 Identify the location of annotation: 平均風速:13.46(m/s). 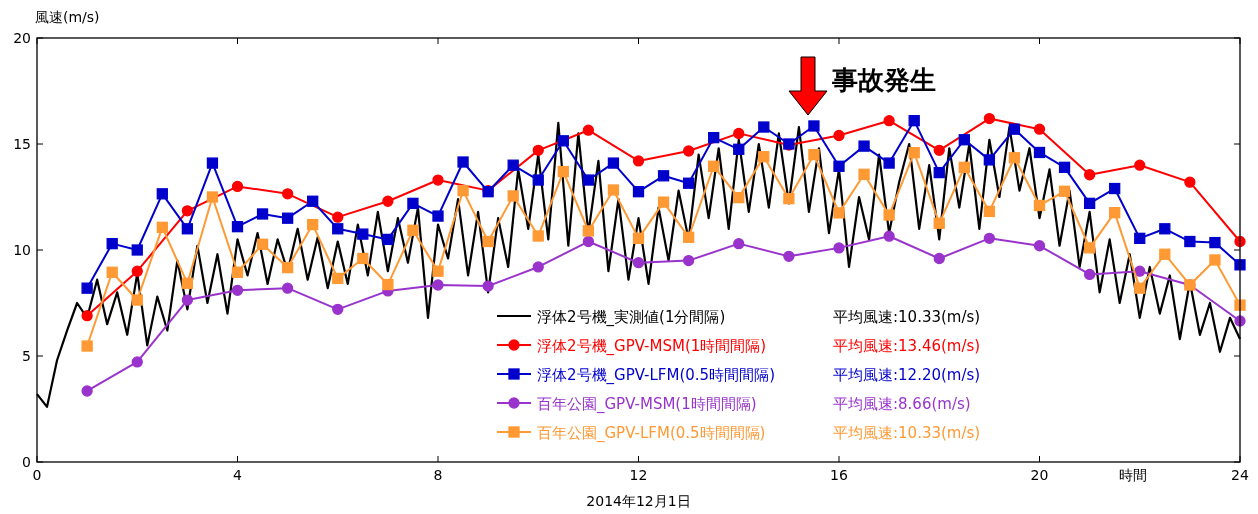
(907, 346).